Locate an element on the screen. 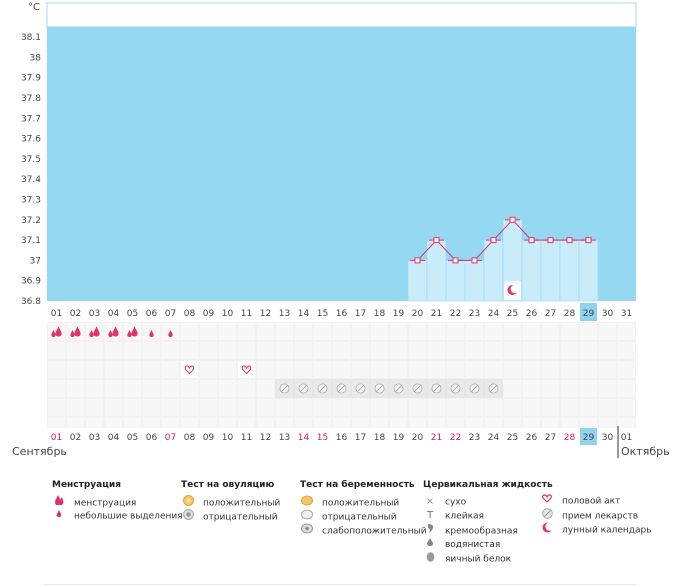 The image size is (675, 587). sticky-icon: T is located at coordinates (430, 515).